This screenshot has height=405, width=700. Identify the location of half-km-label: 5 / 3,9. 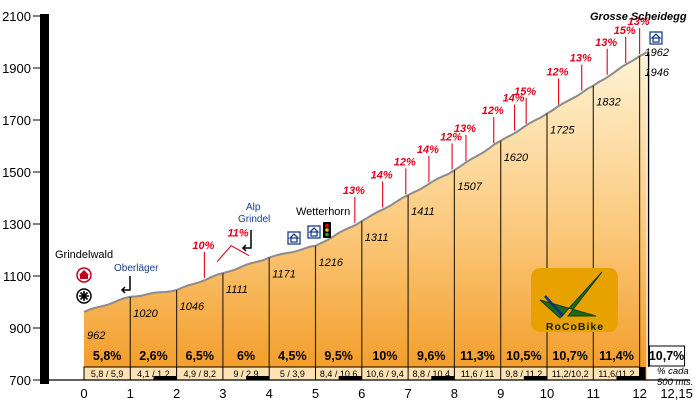
(292, 374).